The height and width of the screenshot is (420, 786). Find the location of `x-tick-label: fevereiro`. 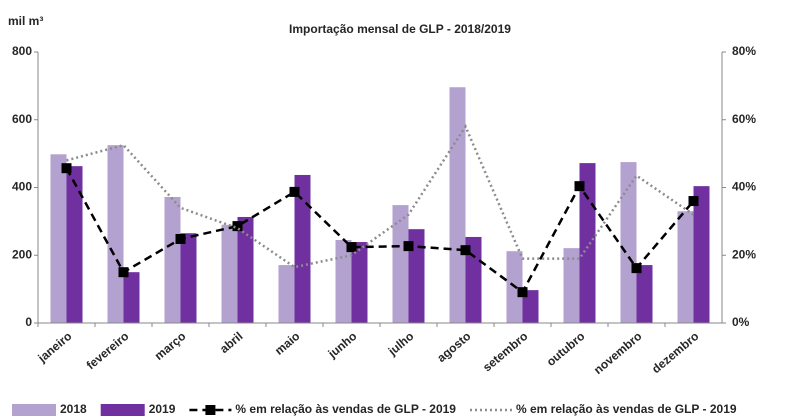

x-tick-label: fevereiro is located at coordinates (108, 350).